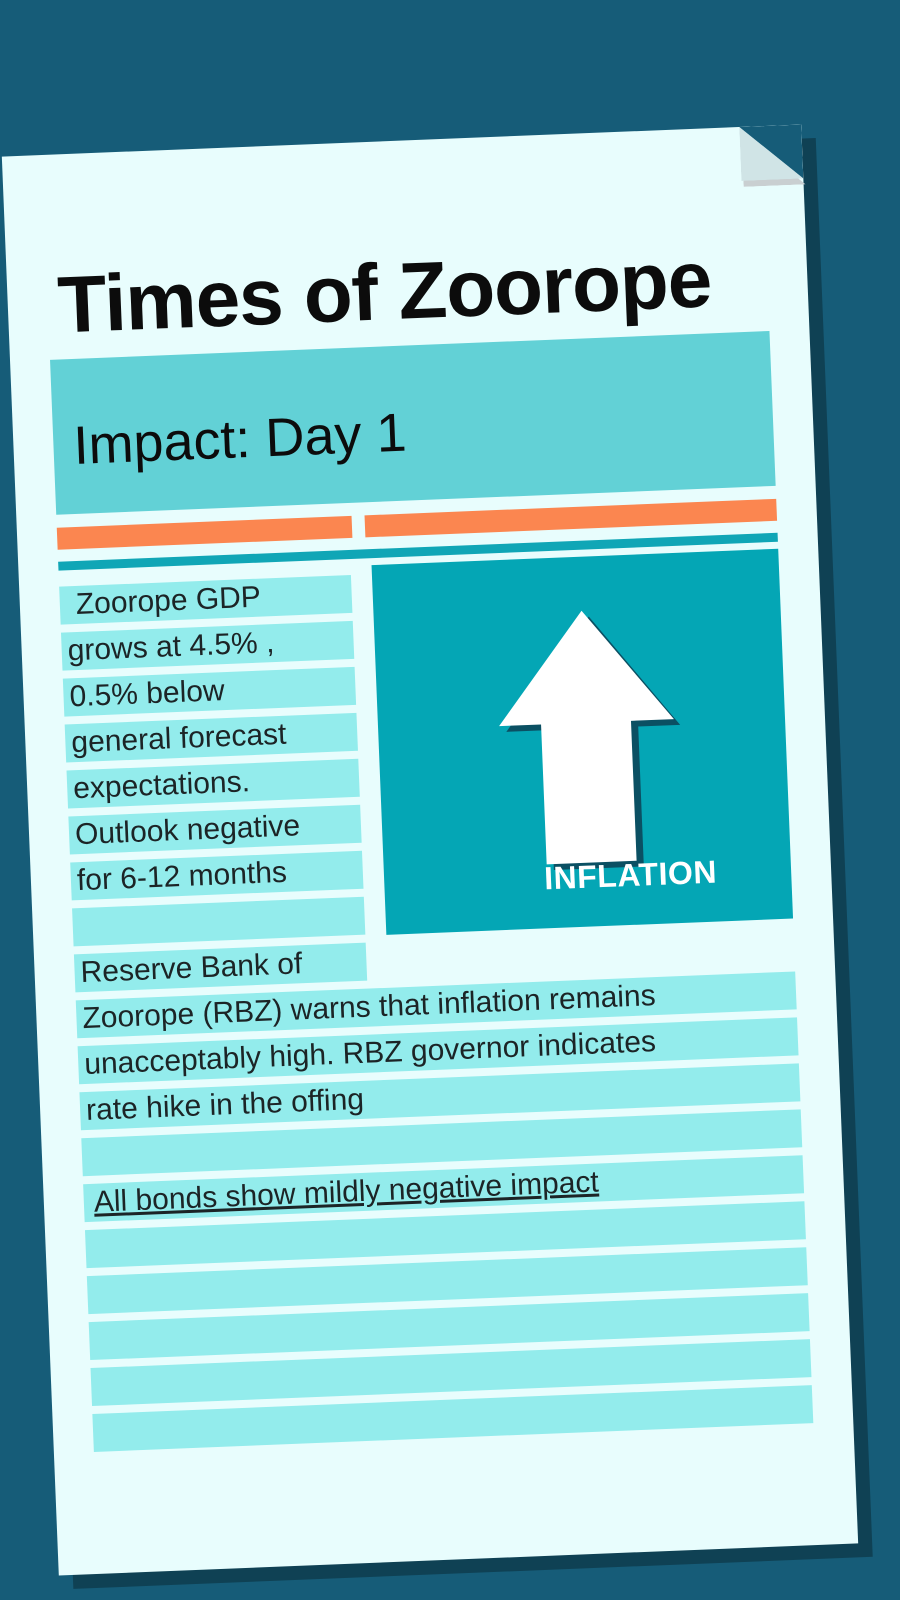  What do you see at coordinates (225, 1104) in the screenshot?
I see `rbz-story-line: rate hike in the offing` at bounding box center [225, 1104].